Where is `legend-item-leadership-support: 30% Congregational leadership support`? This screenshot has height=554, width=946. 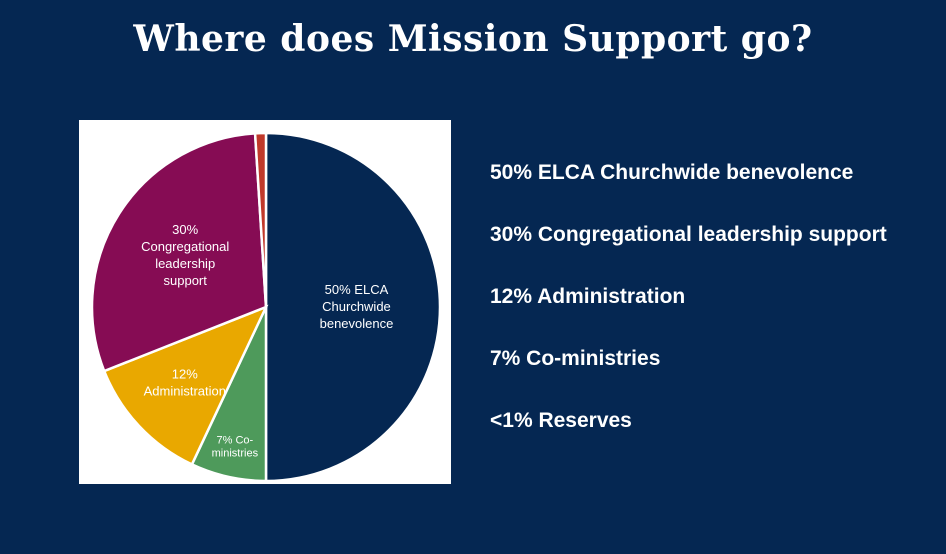
legend-item-leadership-support: 30% Congregational leadership support is located at coordinates (688, 234).